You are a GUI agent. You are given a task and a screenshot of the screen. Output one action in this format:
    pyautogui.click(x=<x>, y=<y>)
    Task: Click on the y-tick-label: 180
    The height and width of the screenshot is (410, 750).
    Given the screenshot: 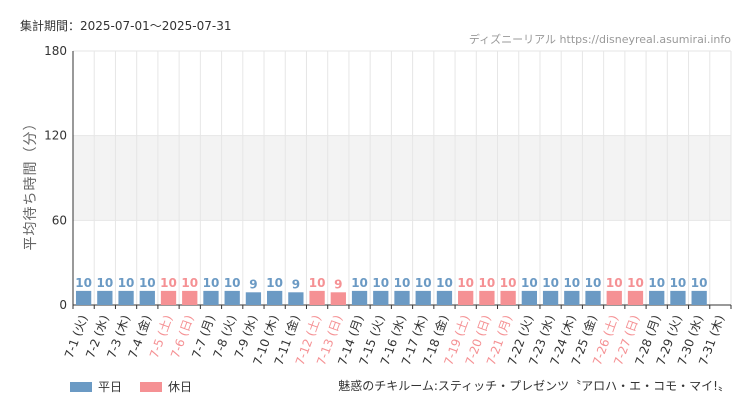 What is the action you would take?
    pyautogui.click(x=55, y=51)
    